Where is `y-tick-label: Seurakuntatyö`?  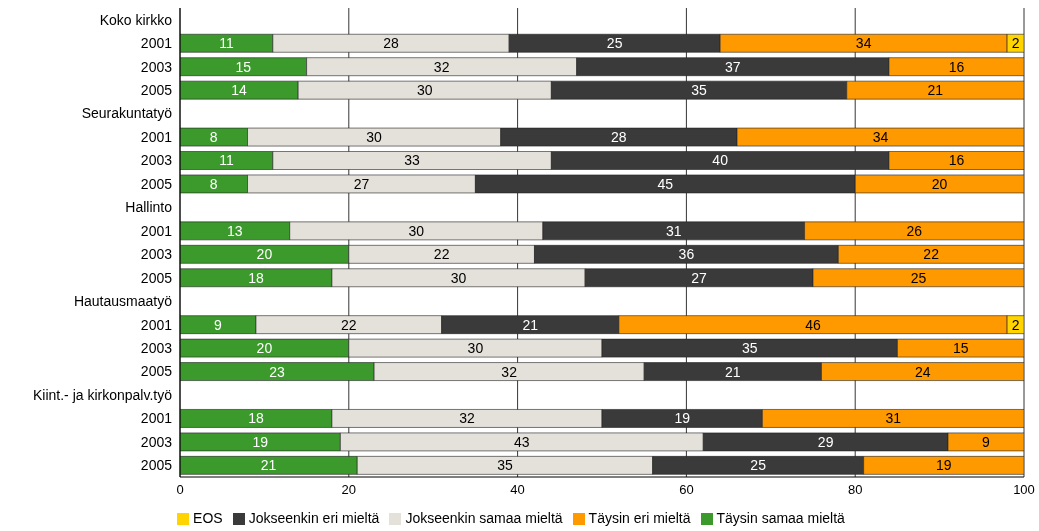 y-tick-label: Seurakuntatyö is located at coordinates (127, 113).